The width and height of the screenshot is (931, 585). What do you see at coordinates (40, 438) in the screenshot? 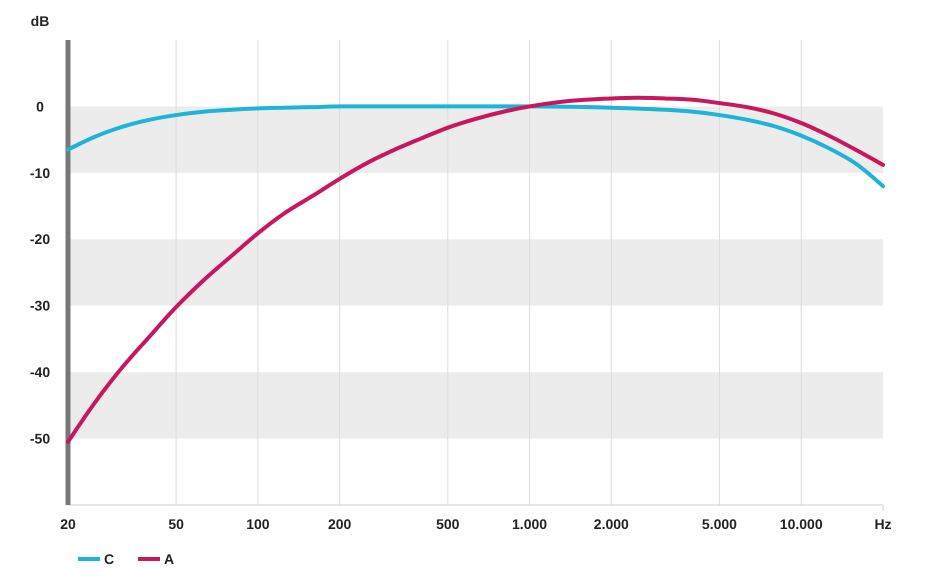
I see `y-tick-label: -50` at bounding box center [40, 438].